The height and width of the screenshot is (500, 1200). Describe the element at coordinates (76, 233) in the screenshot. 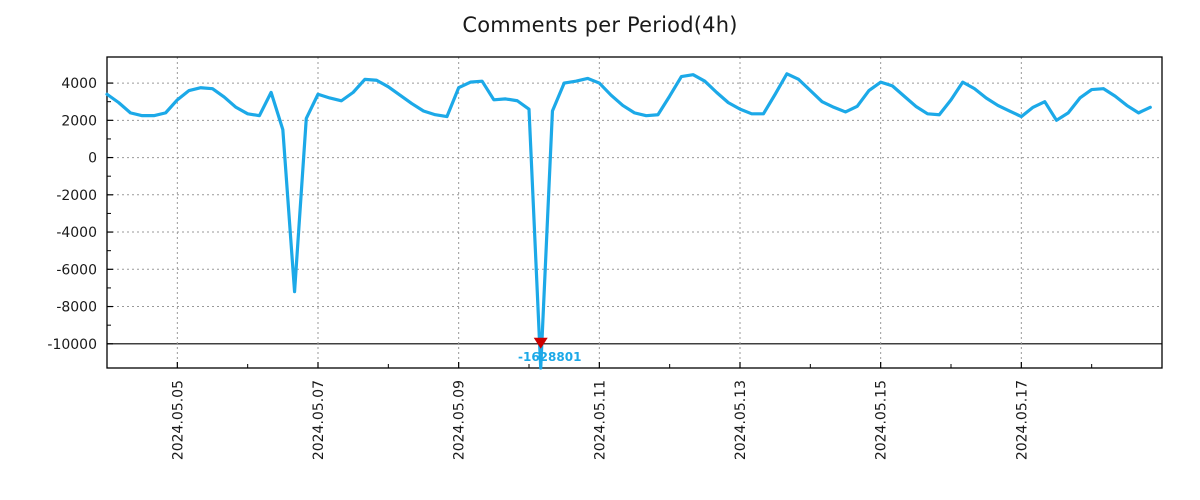

I see `y-tick-label: -4000` at that location.